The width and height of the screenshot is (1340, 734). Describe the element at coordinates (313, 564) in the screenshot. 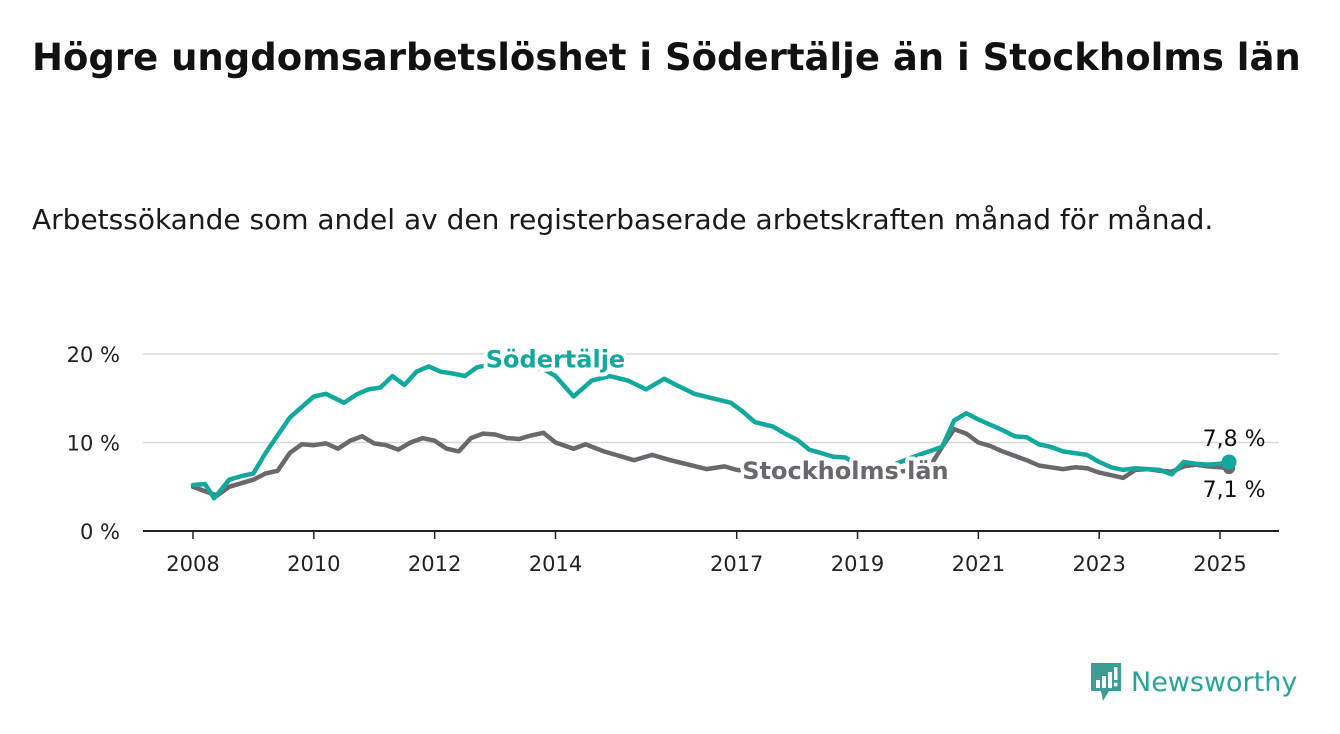

I see `x-tick-label: 2010` at that location.